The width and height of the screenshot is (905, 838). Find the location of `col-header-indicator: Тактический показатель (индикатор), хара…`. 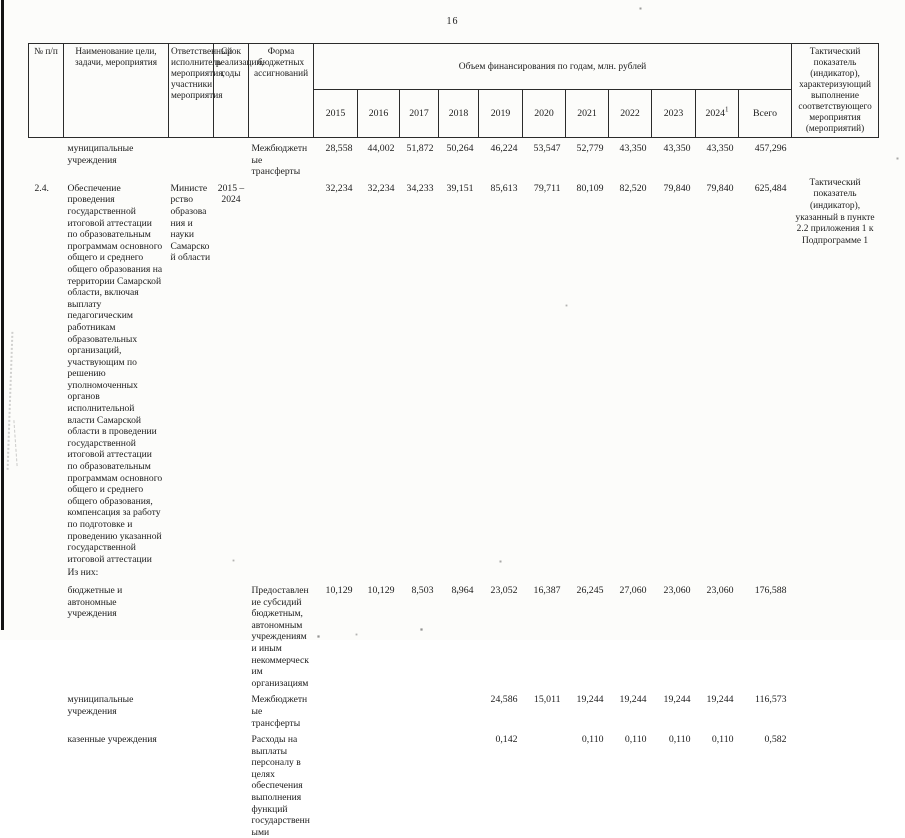

col-header-indicator: Тактический показатель (индикатор), хара… is located at coordinates (835, 90).